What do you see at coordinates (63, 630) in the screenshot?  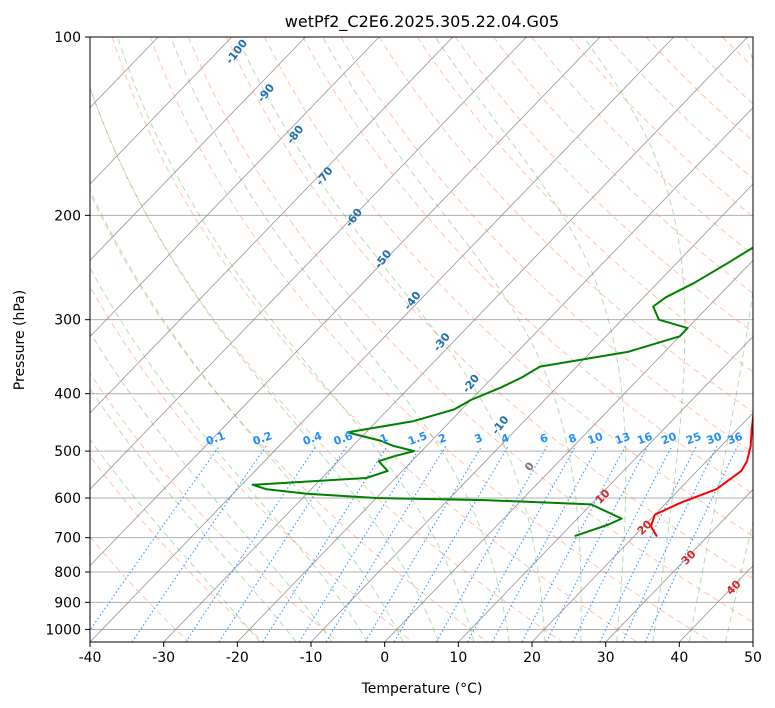 I see `y-tick-label: 1000` at bounding box center [63, 630].